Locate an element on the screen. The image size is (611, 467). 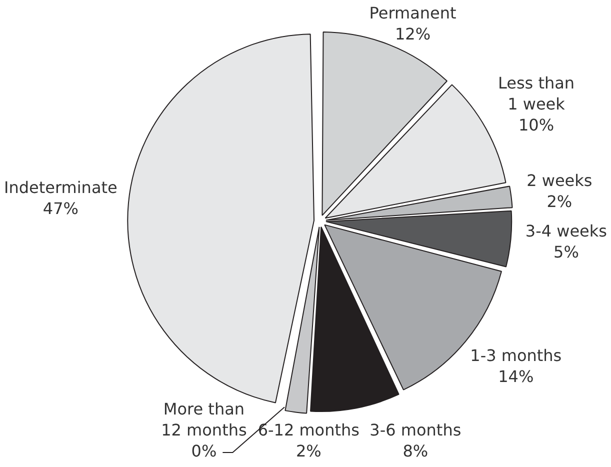
data-label: 5% is located at coordinates (566, 252).